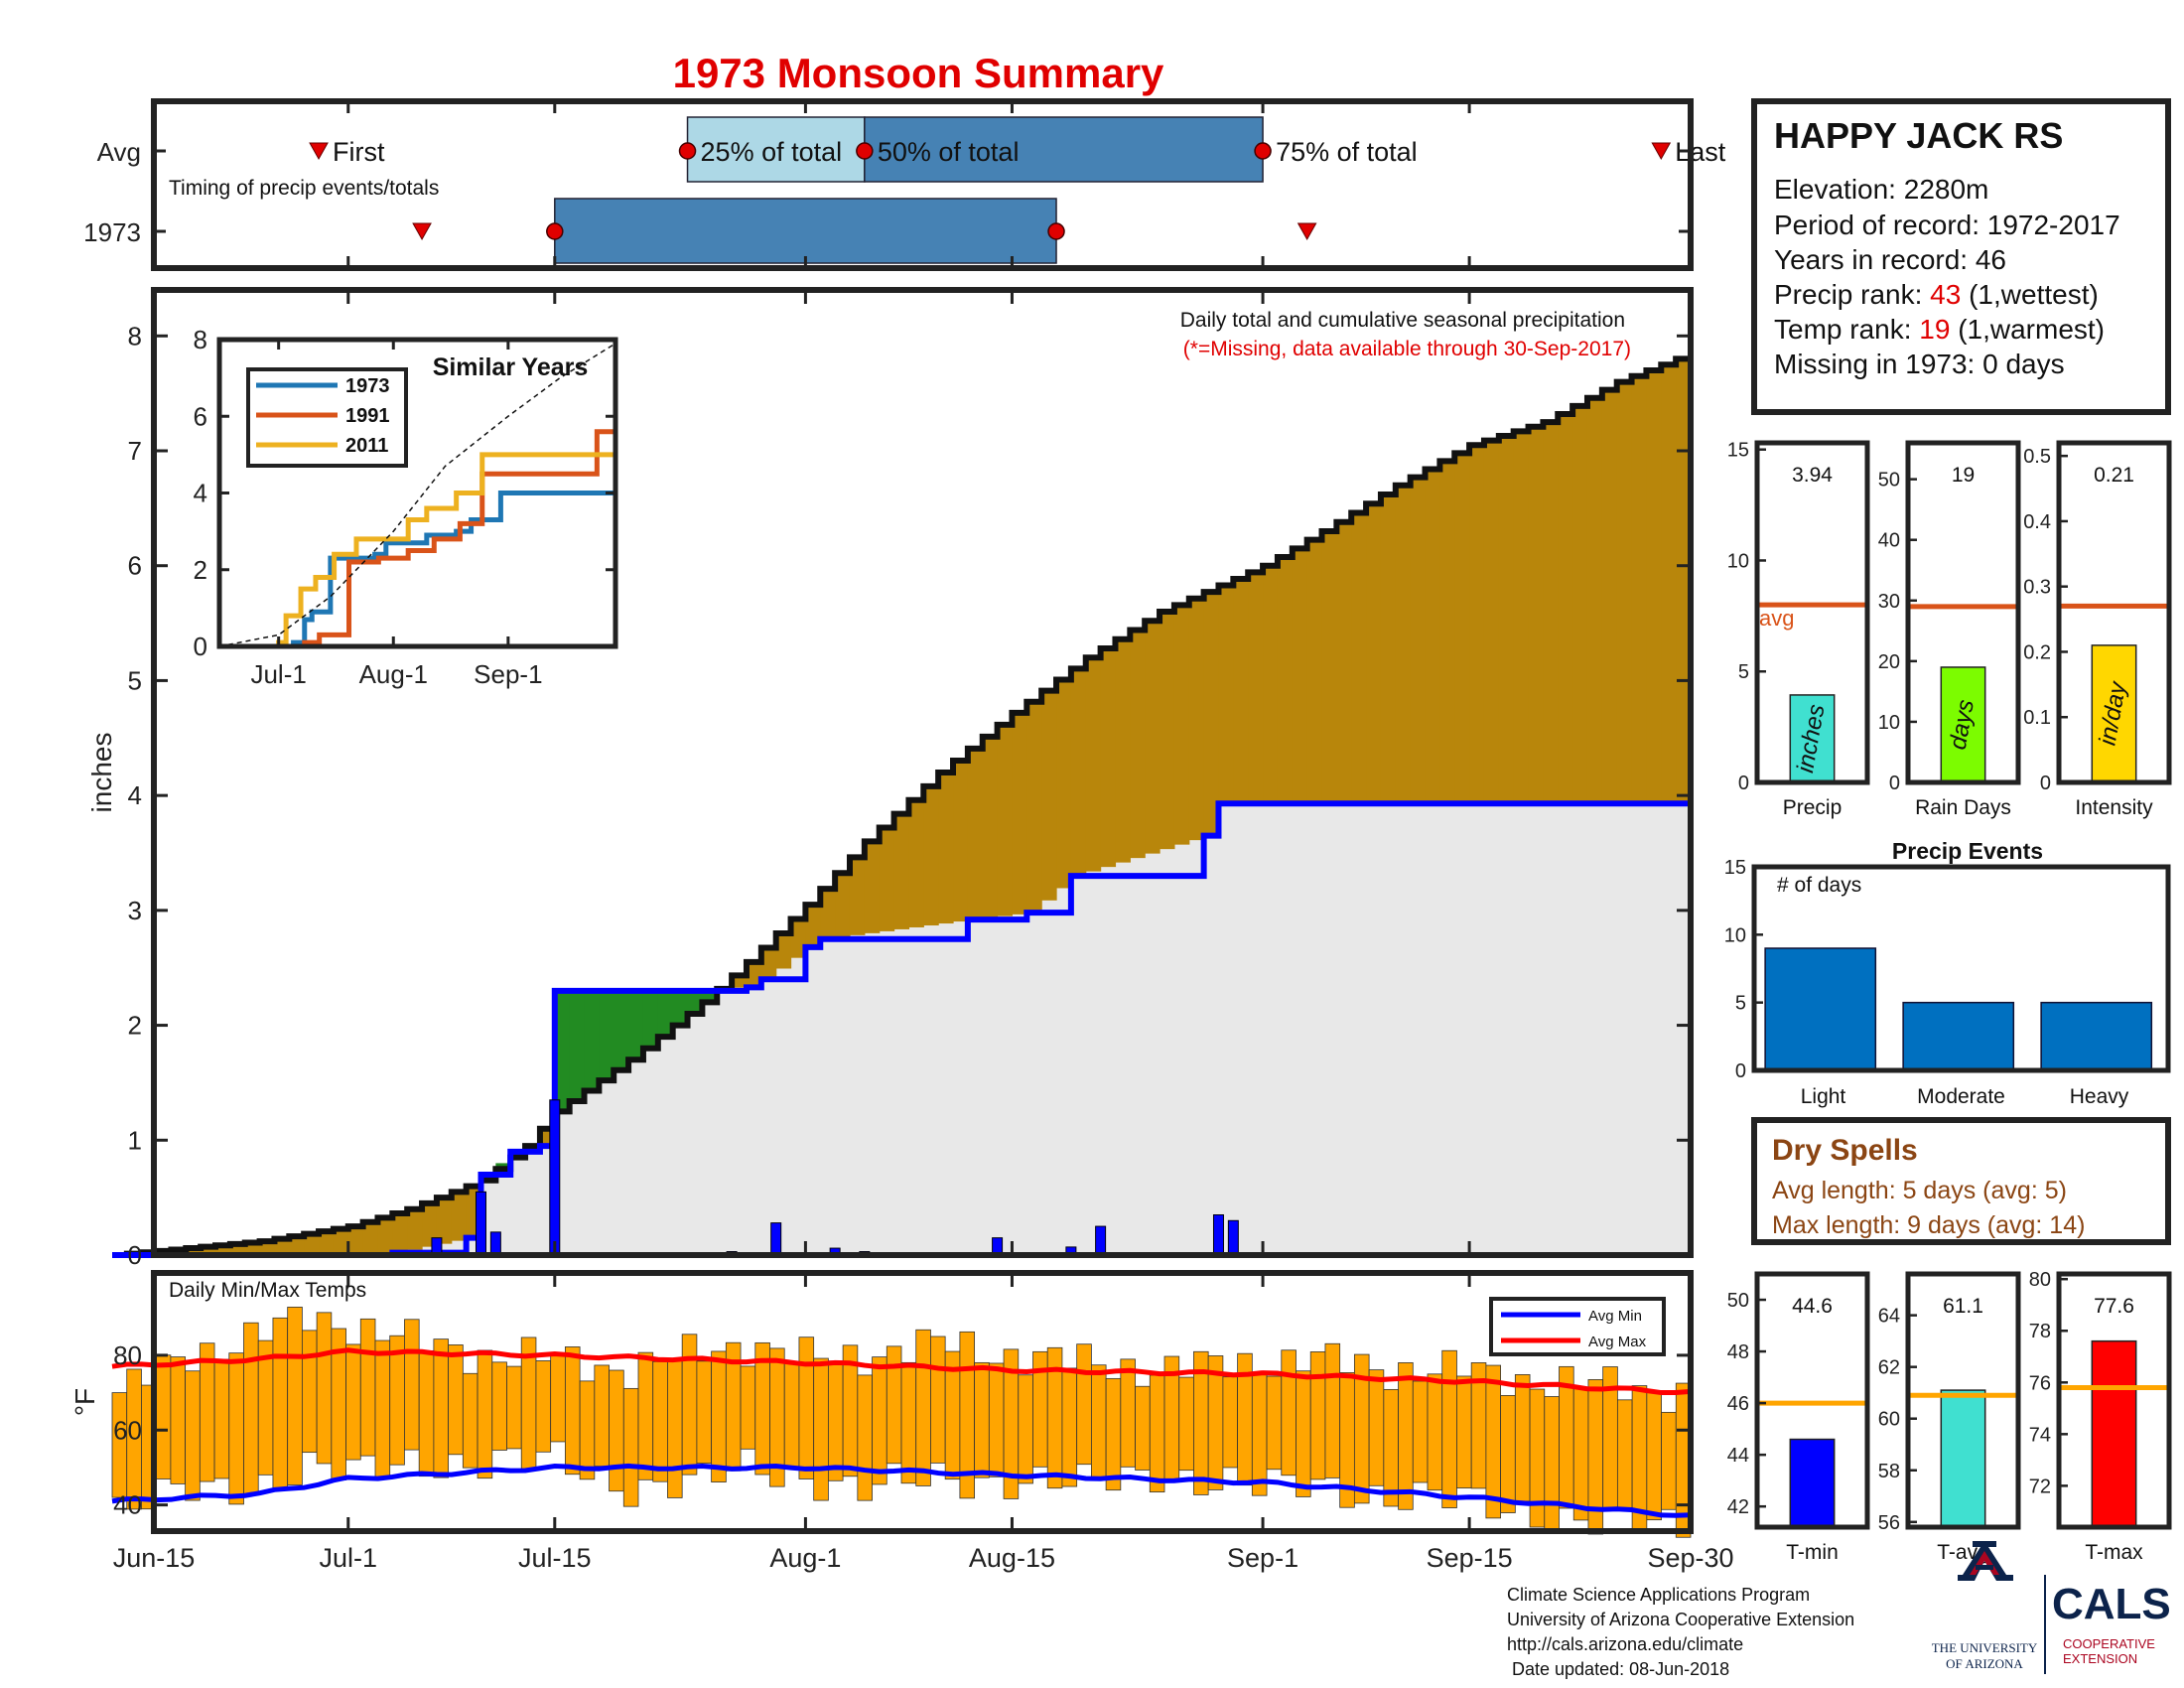 The height and width of the screenshot is (1688, 2184). Describe the element at coordinates (348, 1558) in the screenshot. I see `date-tick-label: Jul-1` at that location.